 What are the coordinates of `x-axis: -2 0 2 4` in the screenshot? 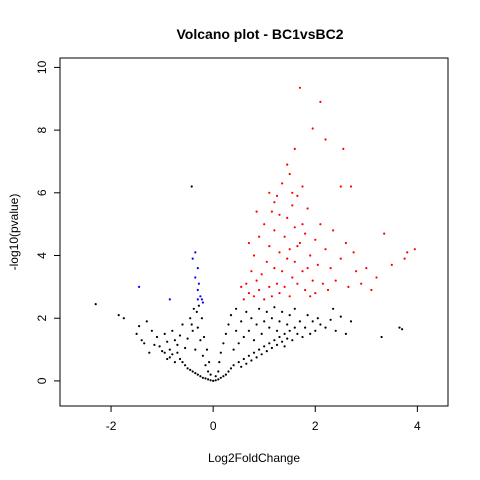 It's located at (263, 419).